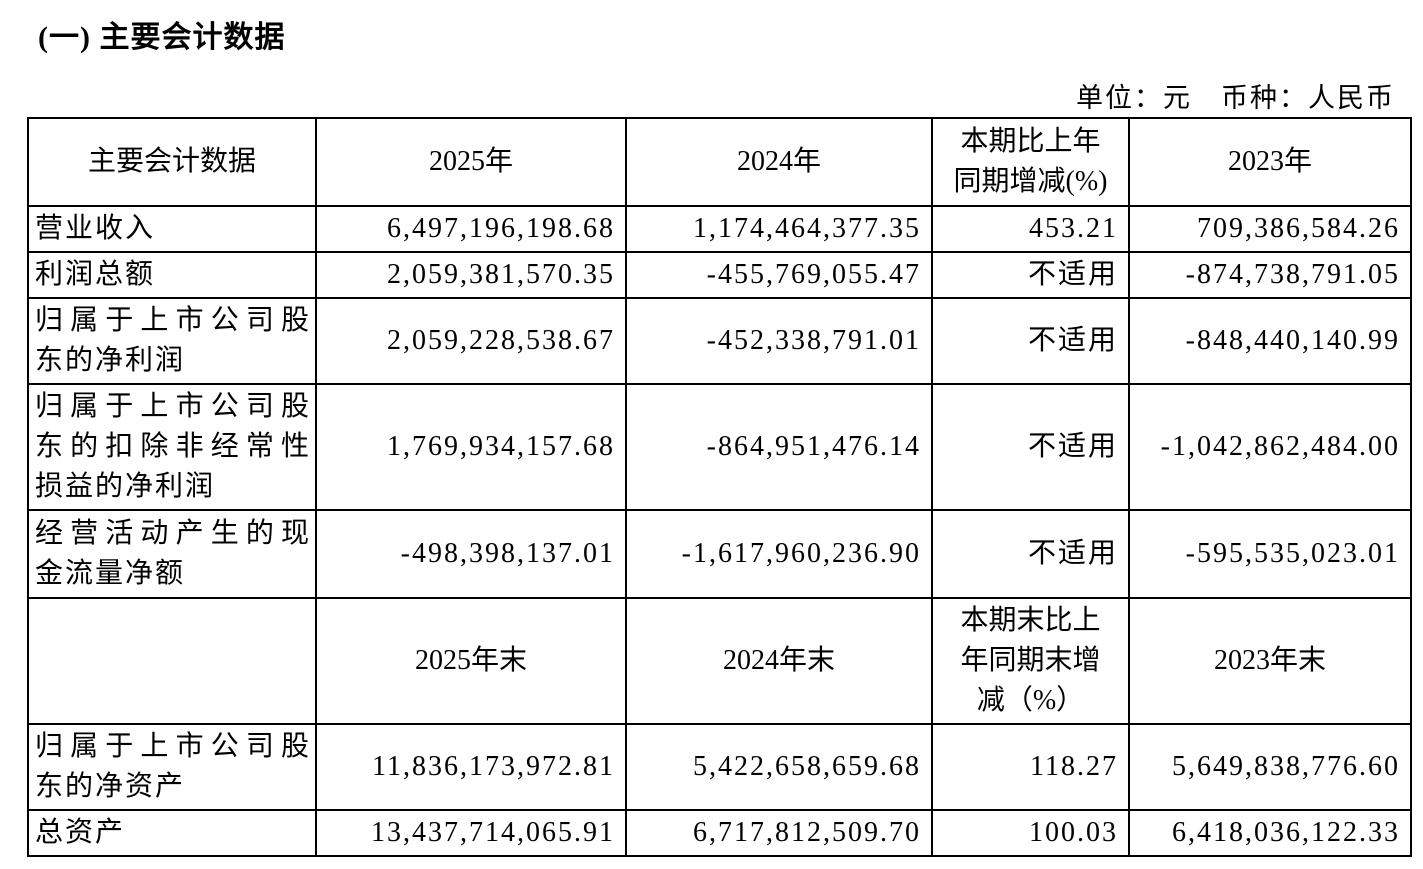 This screenshot has width=1423, height=869. What do you see at coordinates (1030, 767) in the screenshot?
I see `cell-change: 118.27` at bounding box center [1030, 767].